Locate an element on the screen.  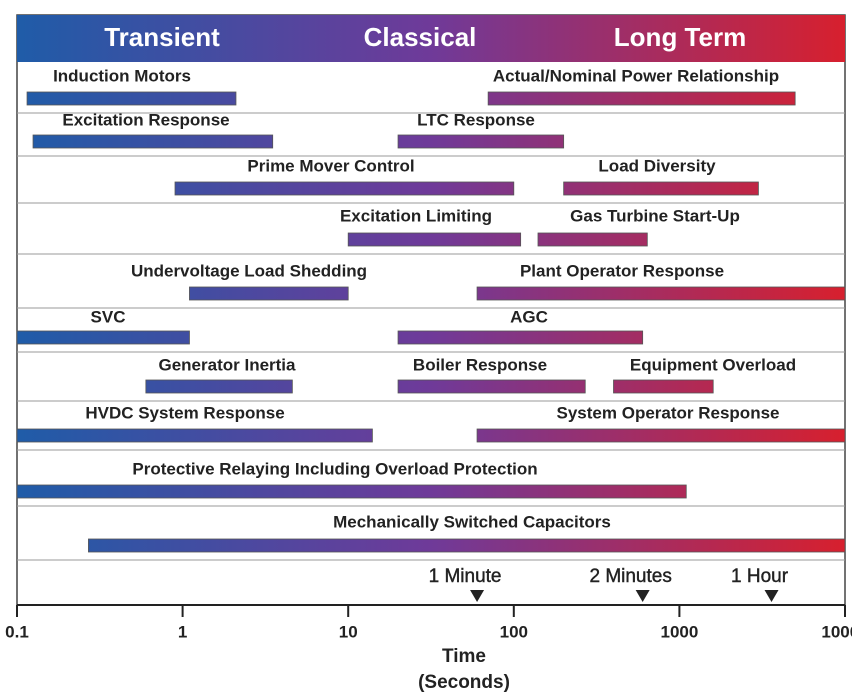
annotation-label: 1 Minute is located at coordinates (465, 576).